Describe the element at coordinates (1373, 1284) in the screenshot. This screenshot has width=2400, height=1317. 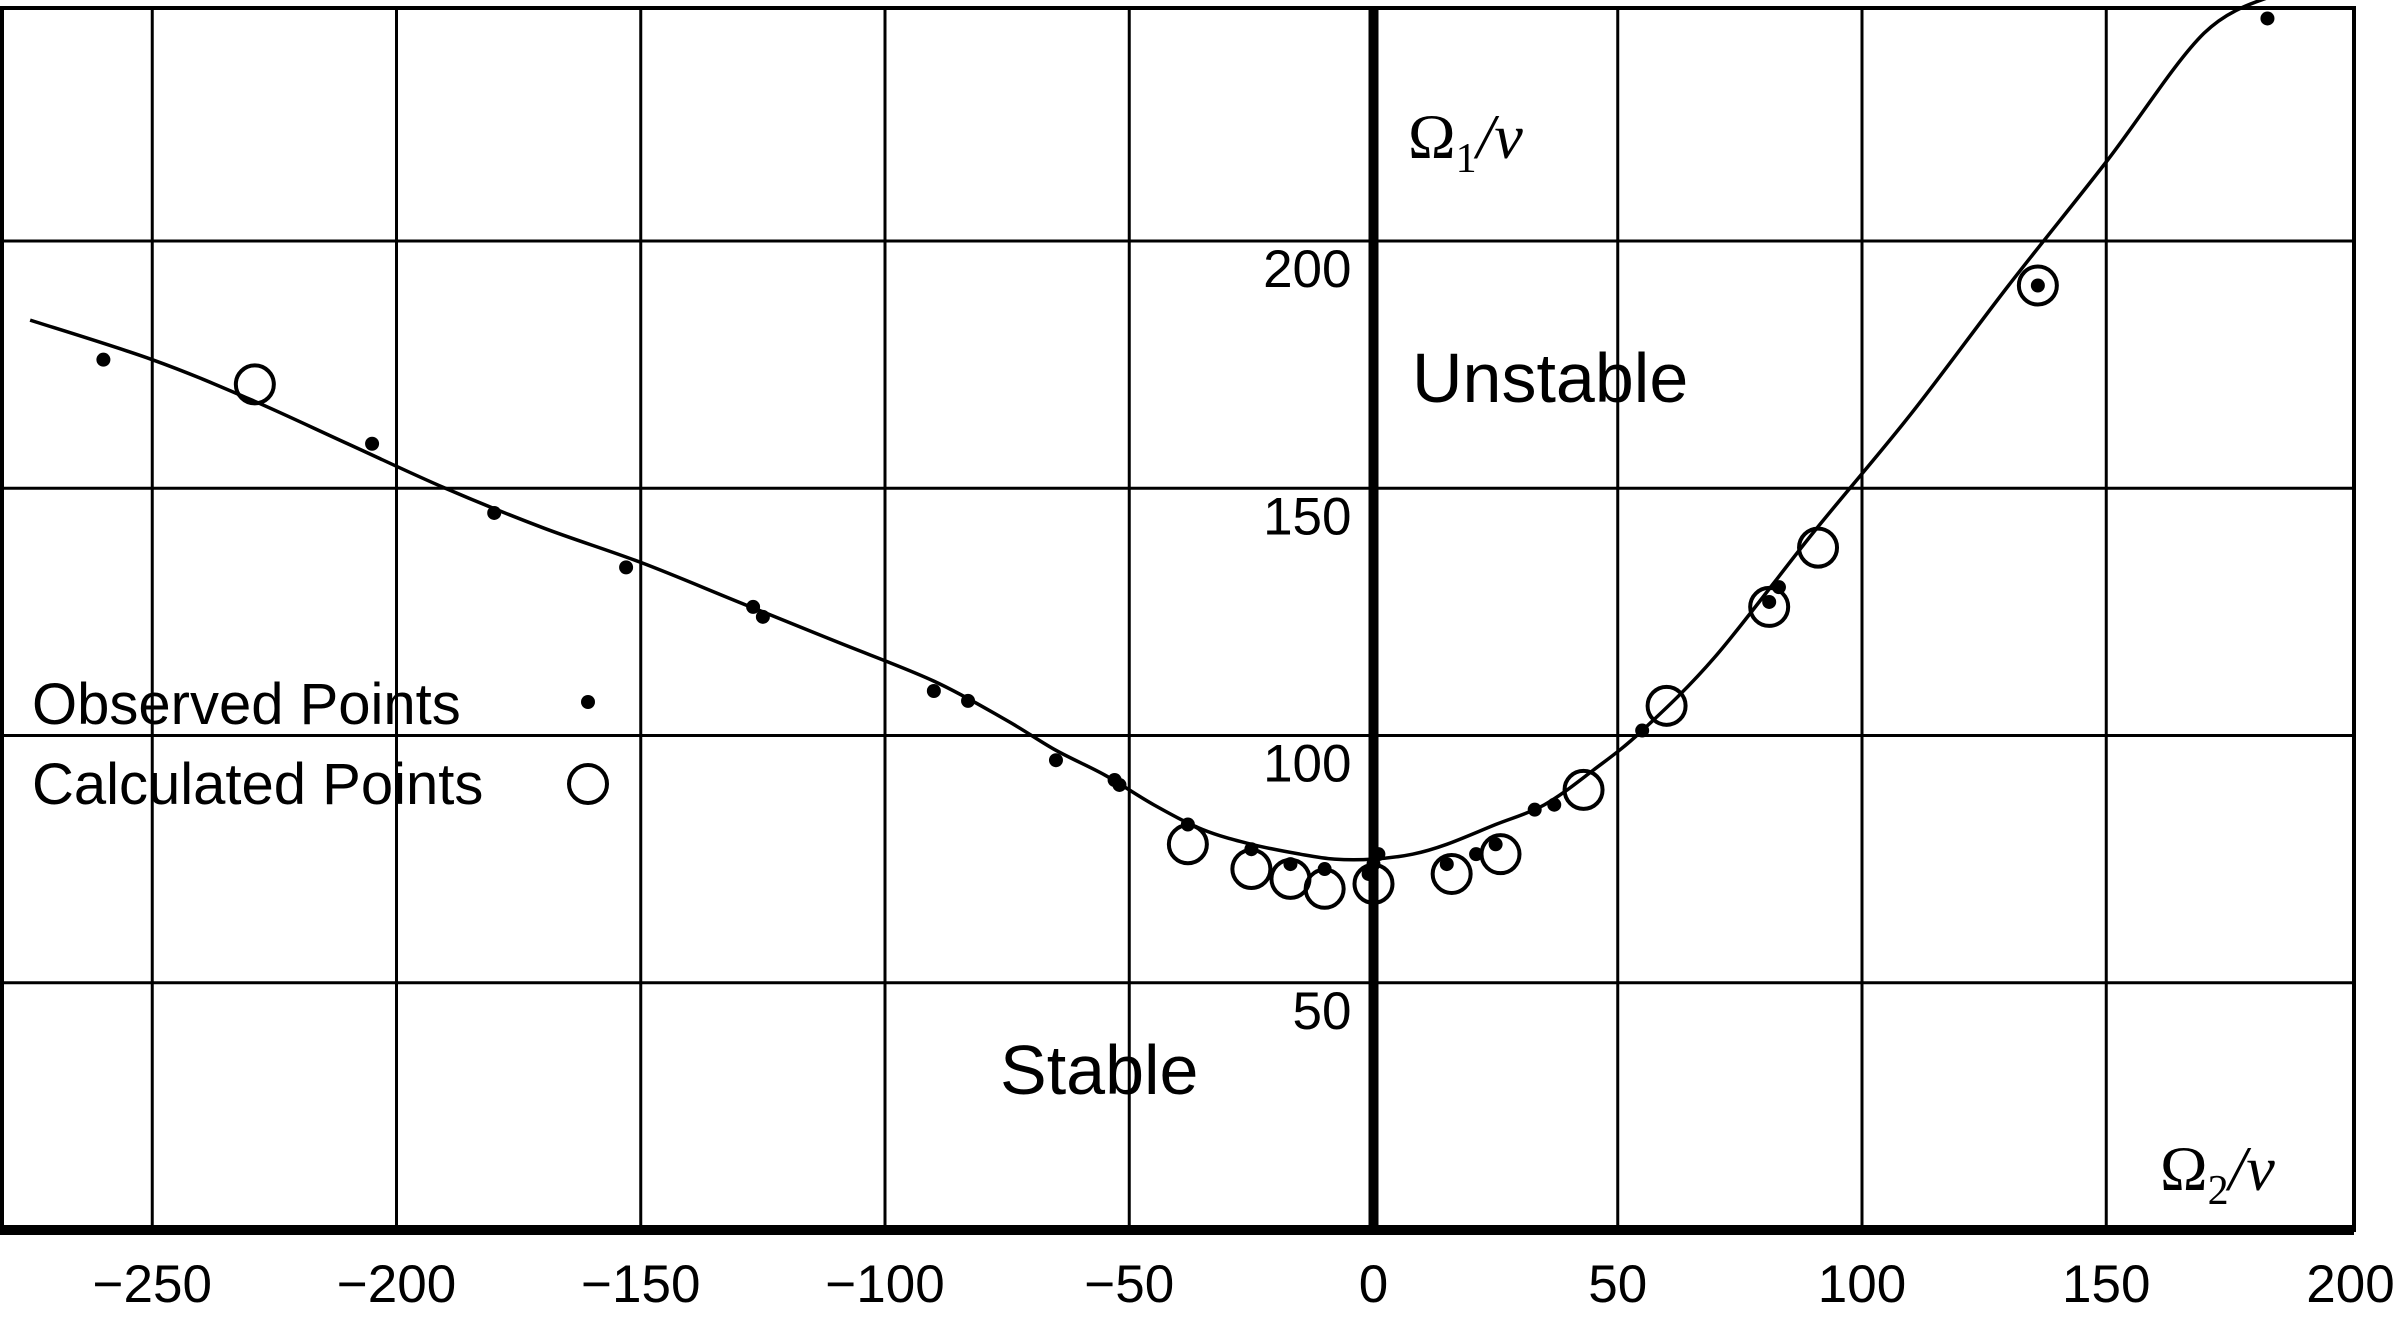
I see `x-tick-label: 0` at that location.